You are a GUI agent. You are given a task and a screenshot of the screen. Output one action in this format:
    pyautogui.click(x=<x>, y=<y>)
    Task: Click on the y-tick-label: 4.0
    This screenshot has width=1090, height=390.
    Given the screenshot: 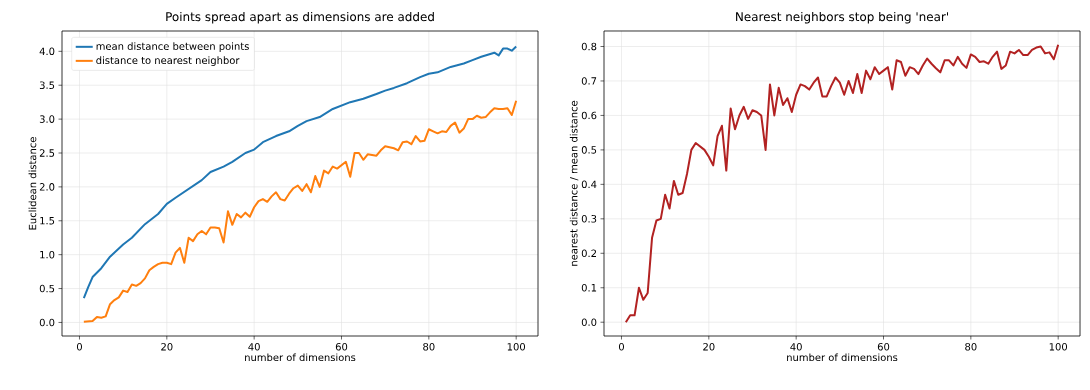 What is the action you would take?
    pyautogui.click(x=47, y=51)
    